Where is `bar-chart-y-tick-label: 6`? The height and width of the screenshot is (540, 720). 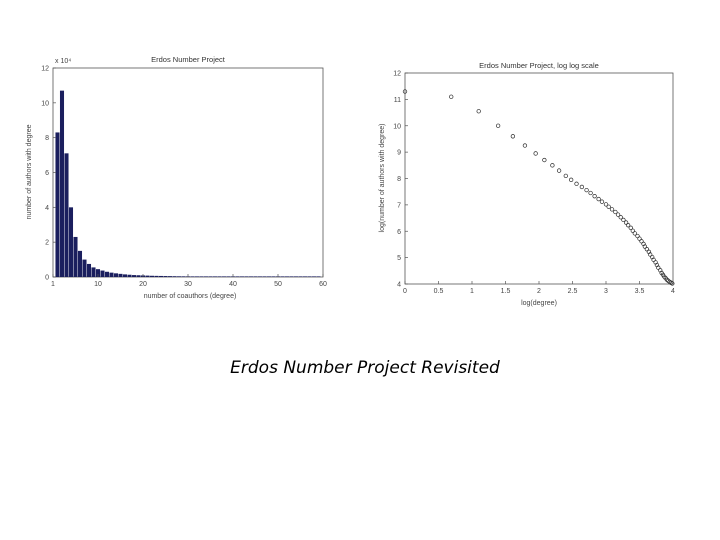
bar-chart-y-tick-label: 6 is located at coordinates (47, 173).